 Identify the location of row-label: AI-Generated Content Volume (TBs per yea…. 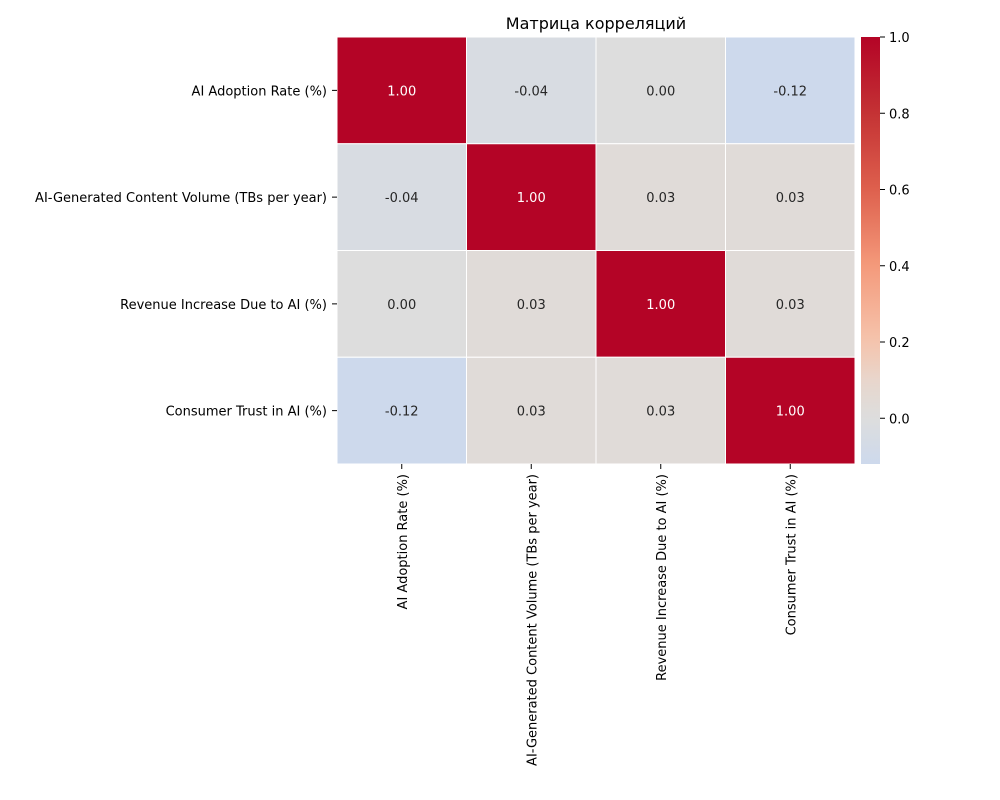
(181, 198).